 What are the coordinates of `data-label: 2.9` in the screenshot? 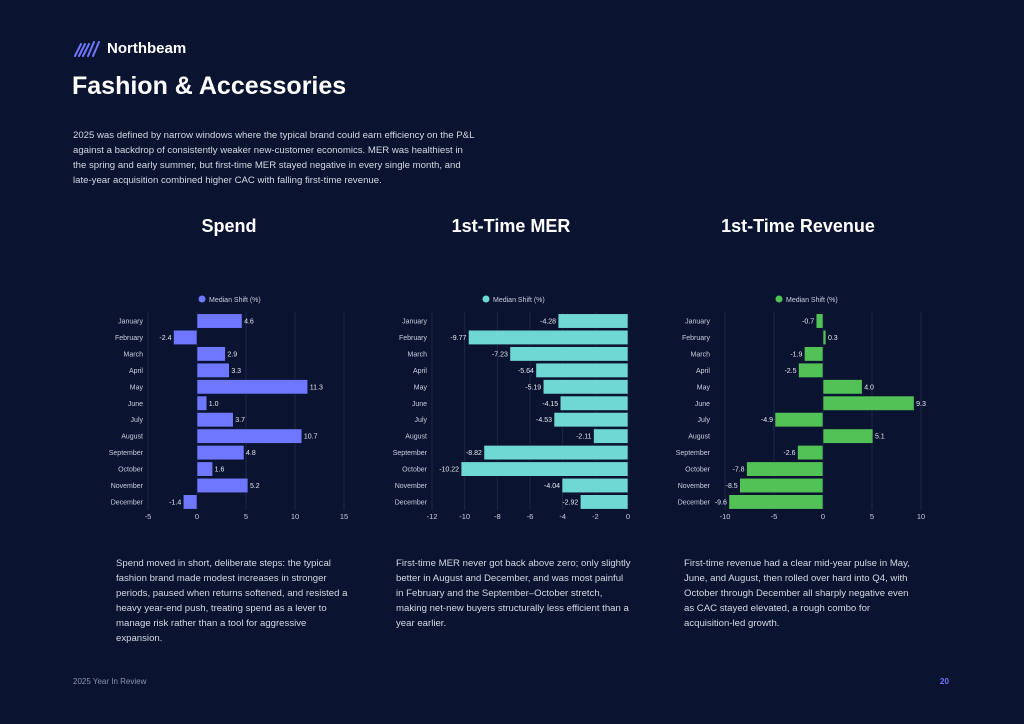 It's located at (232, 354).